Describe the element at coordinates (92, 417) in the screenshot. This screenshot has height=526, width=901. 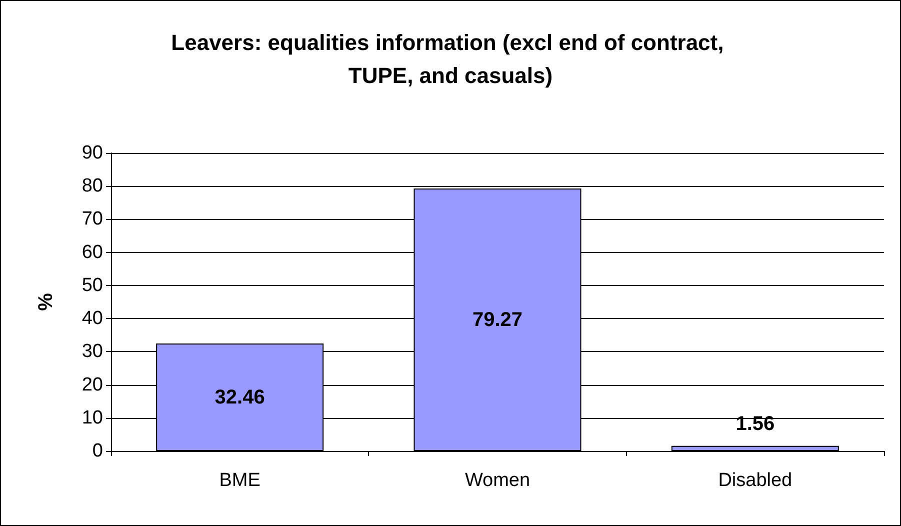
I see `y-tick-label: 10` at that location.